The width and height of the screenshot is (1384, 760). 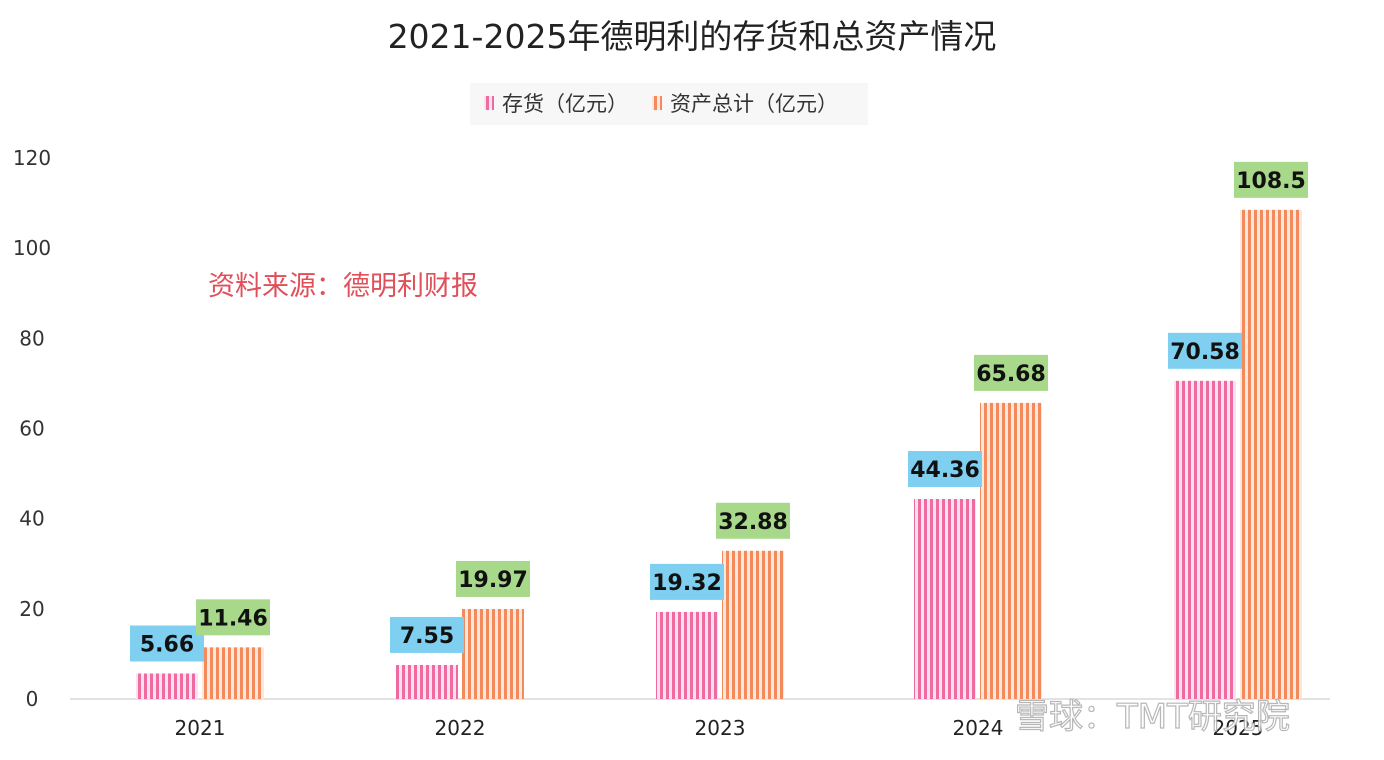 I want to click on legend-swatch-total-assets, so click(x=657, y=103).